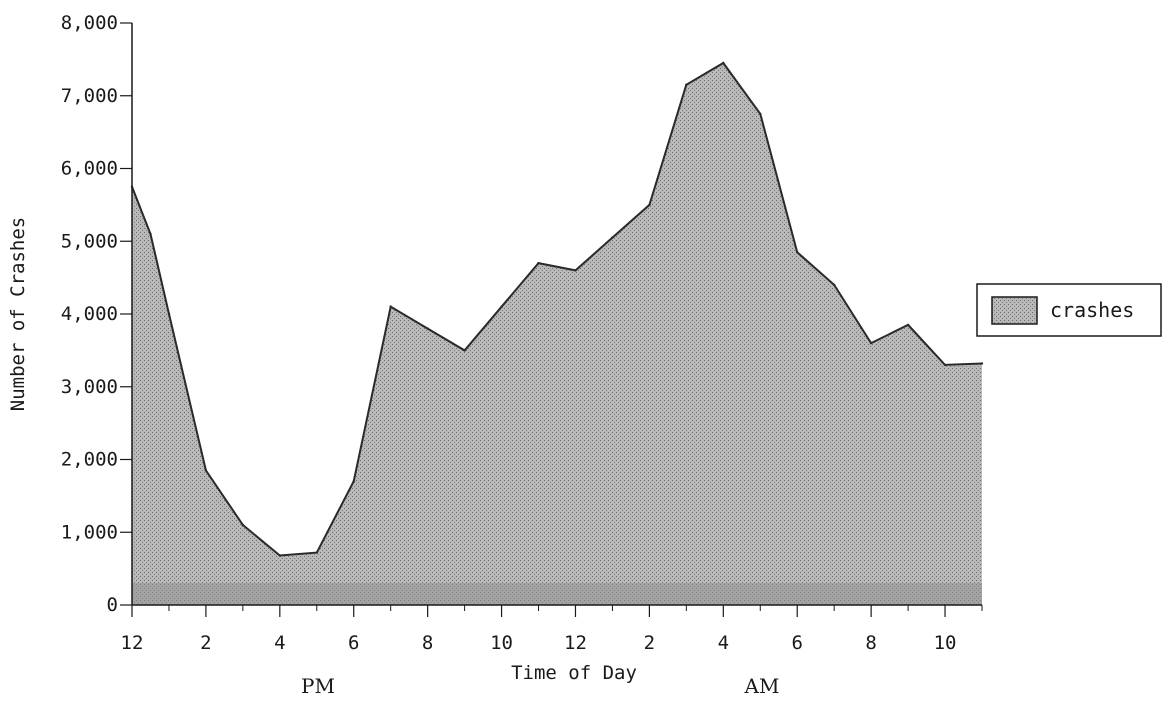 Image resolution: width=1169 pixels, height=701 pixels. Describe the element at coordinates (18, 314) in the screenshot. I see `y-axis-title: Number of Crashes` at that location.